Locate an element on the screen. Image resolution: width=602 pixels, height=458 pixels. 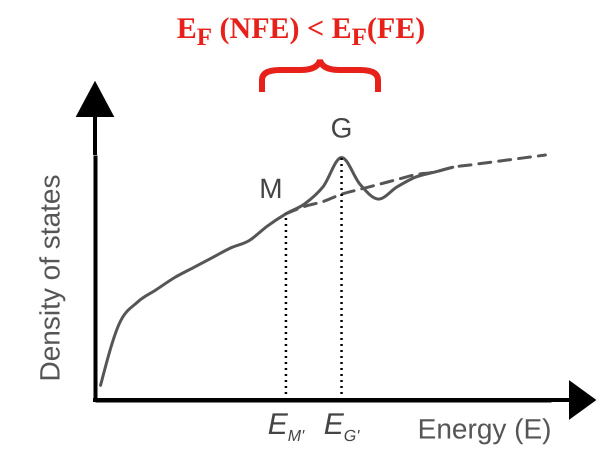
x-axis-title: Energy (E) is located at coordinates (485, 429).